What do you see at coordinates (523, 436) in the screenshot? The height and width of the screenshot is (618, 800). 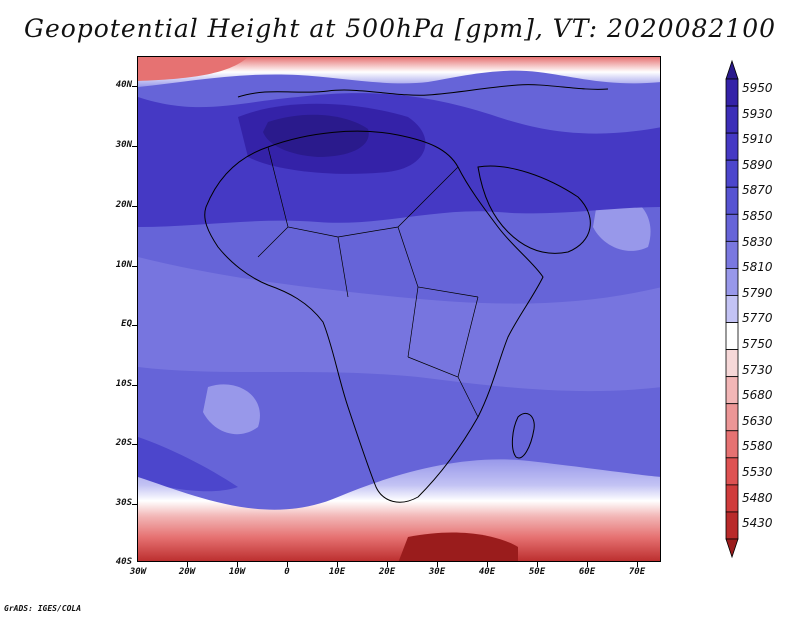 I see `madagascar-outline` at bounding box center [523, 436].